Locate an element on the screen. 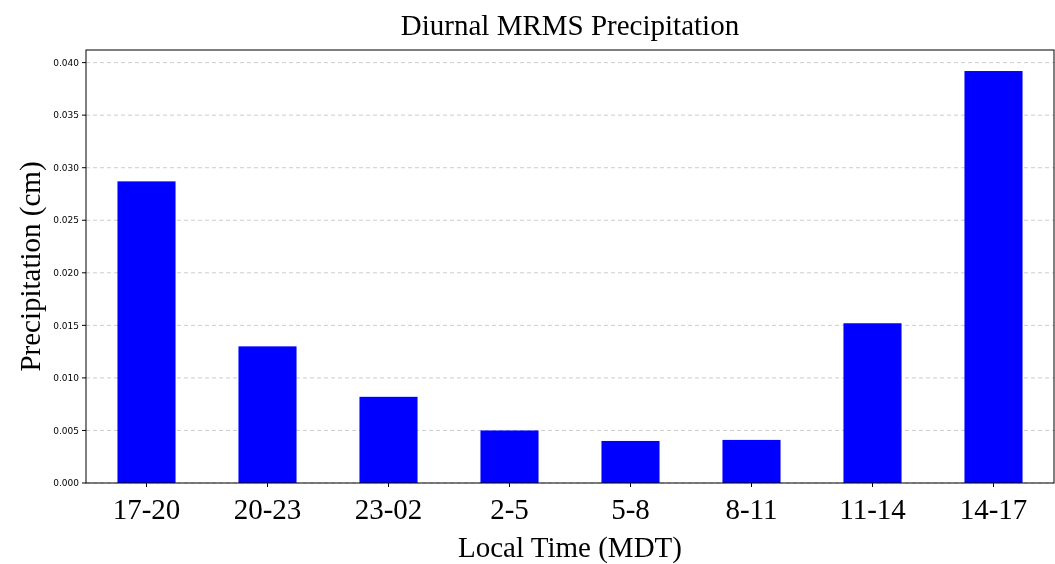  x-tick-label: 11-14 is located at coordinates (873, 509).